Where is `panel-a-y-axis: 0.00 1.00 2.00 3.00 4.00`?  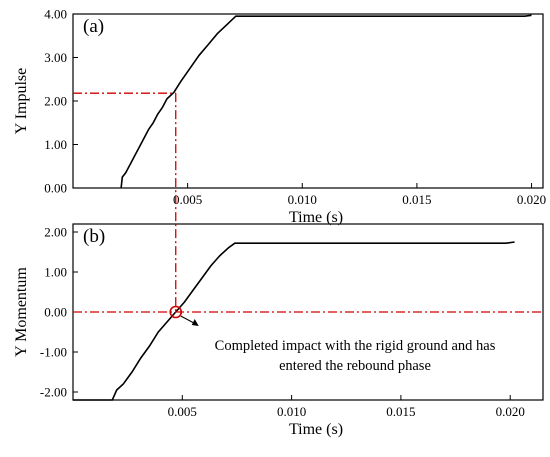
panel-a-y-axis: 0.00 1.00 2.00 3.00 4.00 is located at coordinates (61, 101).